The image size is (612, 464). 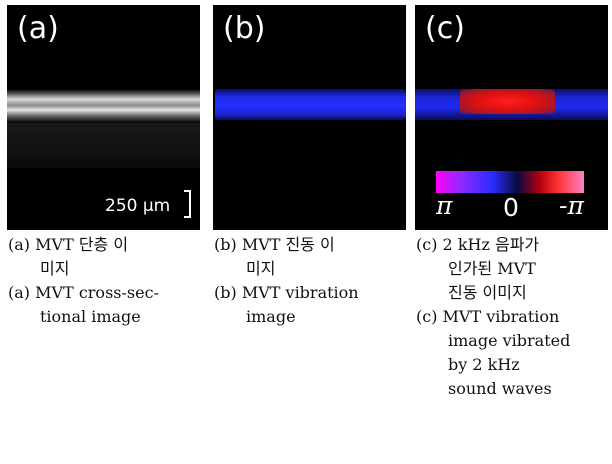 What do you see at coordinates (484, 364) in the screenshot?
I see `caption-text: by 2 kHz` at bounding box center [484, 364].